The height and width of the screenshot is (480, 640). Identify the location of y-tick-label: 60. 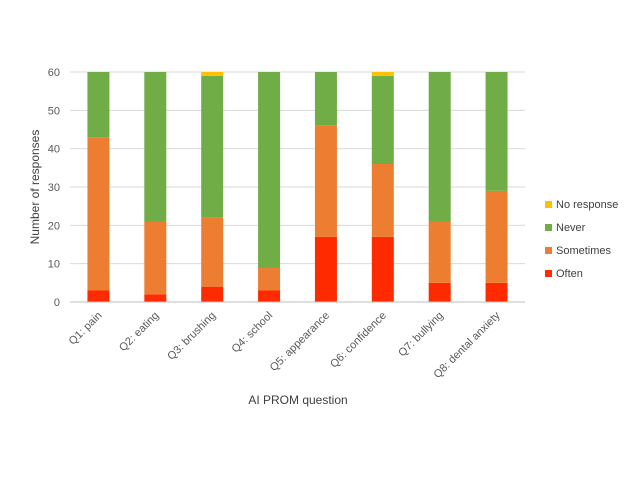
(54, 73).